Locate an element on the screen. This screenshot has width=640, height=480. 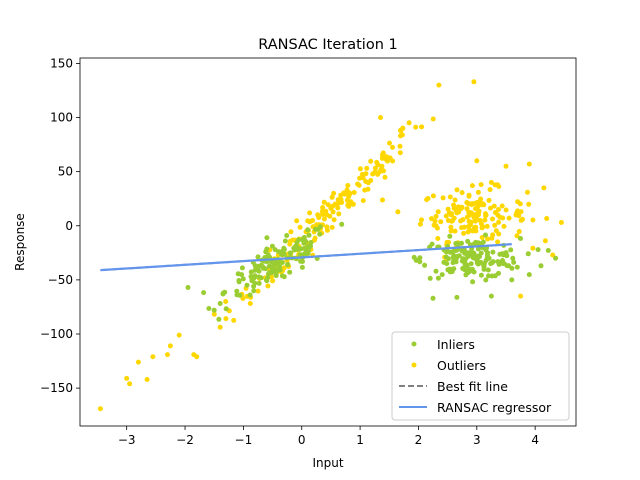
x-tick-label: 2 is located at coordinates (419, 440).